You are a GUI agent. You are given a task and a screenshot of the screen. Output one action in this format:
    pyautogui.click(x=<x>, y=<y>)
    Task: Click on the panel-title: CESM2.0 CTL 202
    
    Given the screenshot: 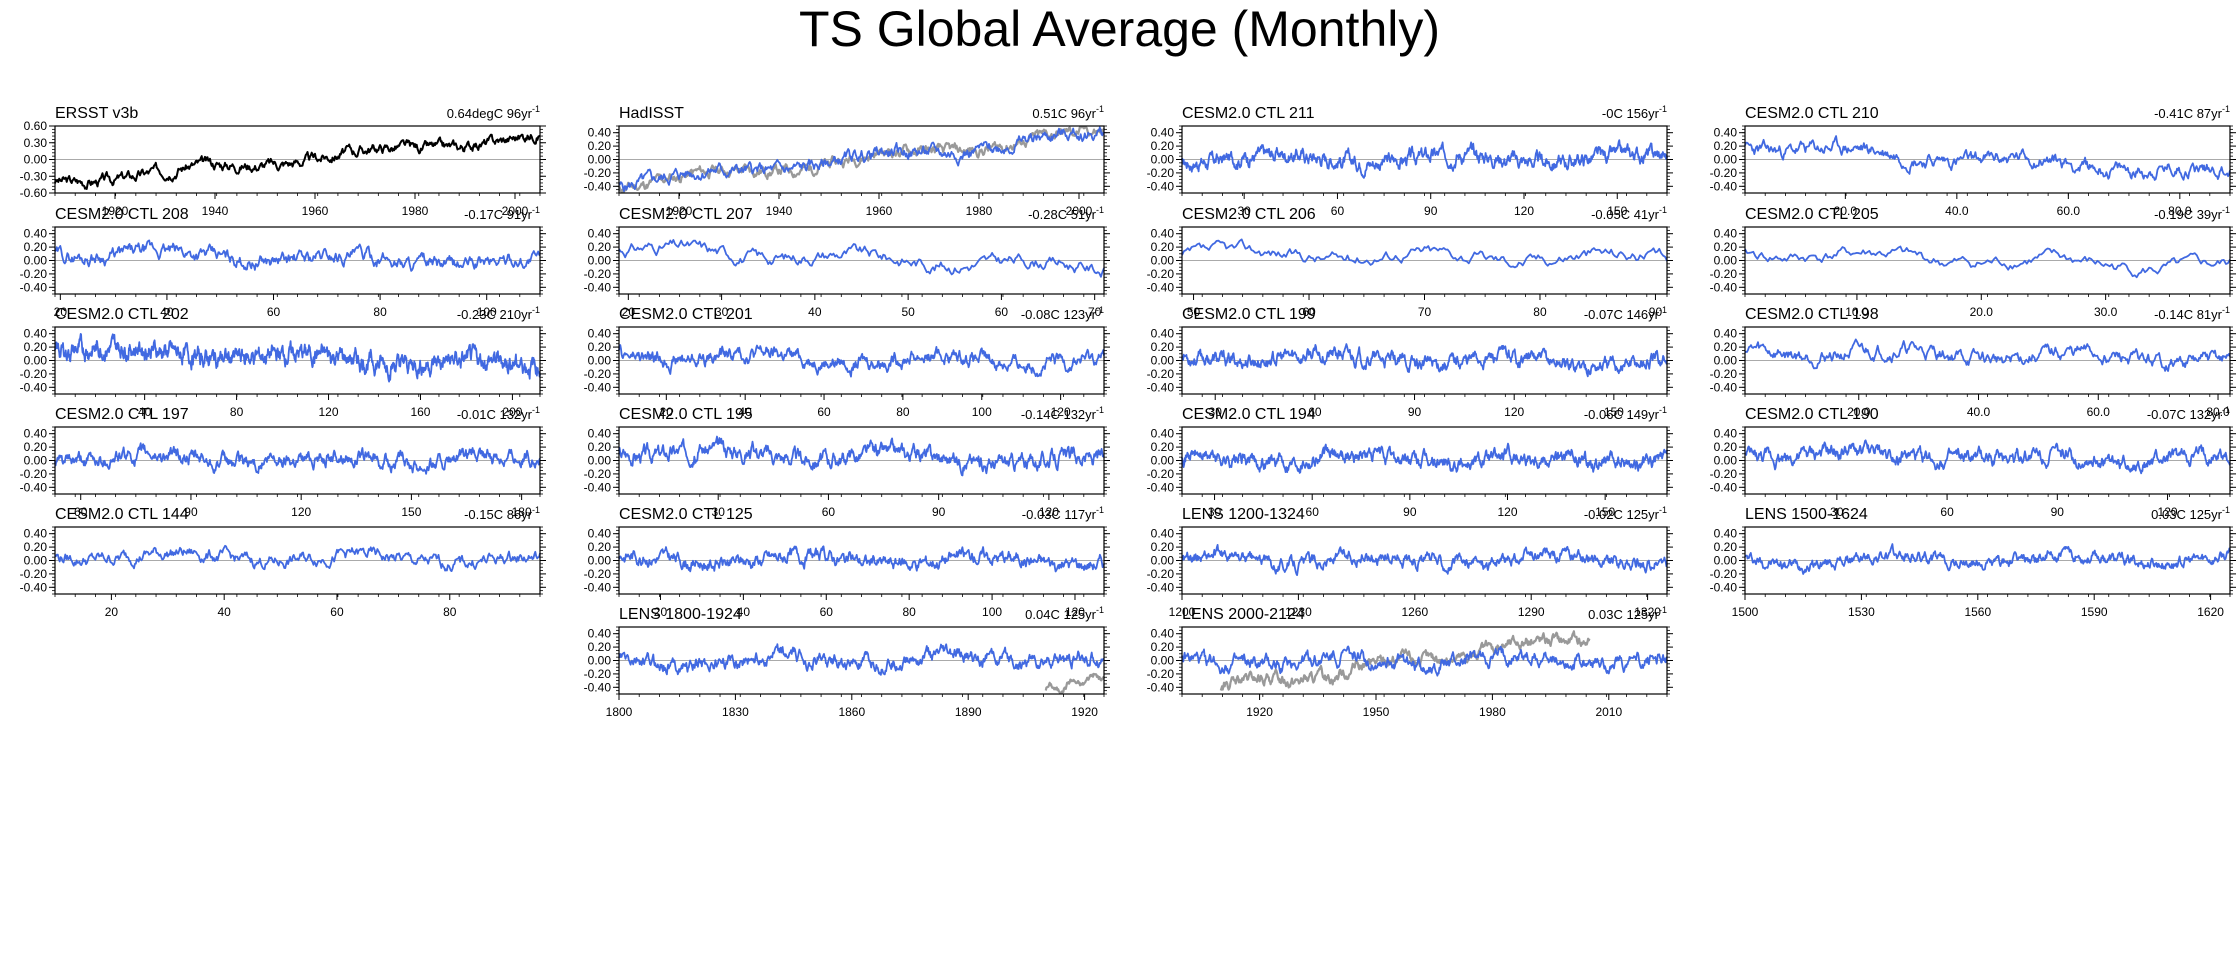 What is the action you would take?
    pyautogui.click(x=122, y=314)
    